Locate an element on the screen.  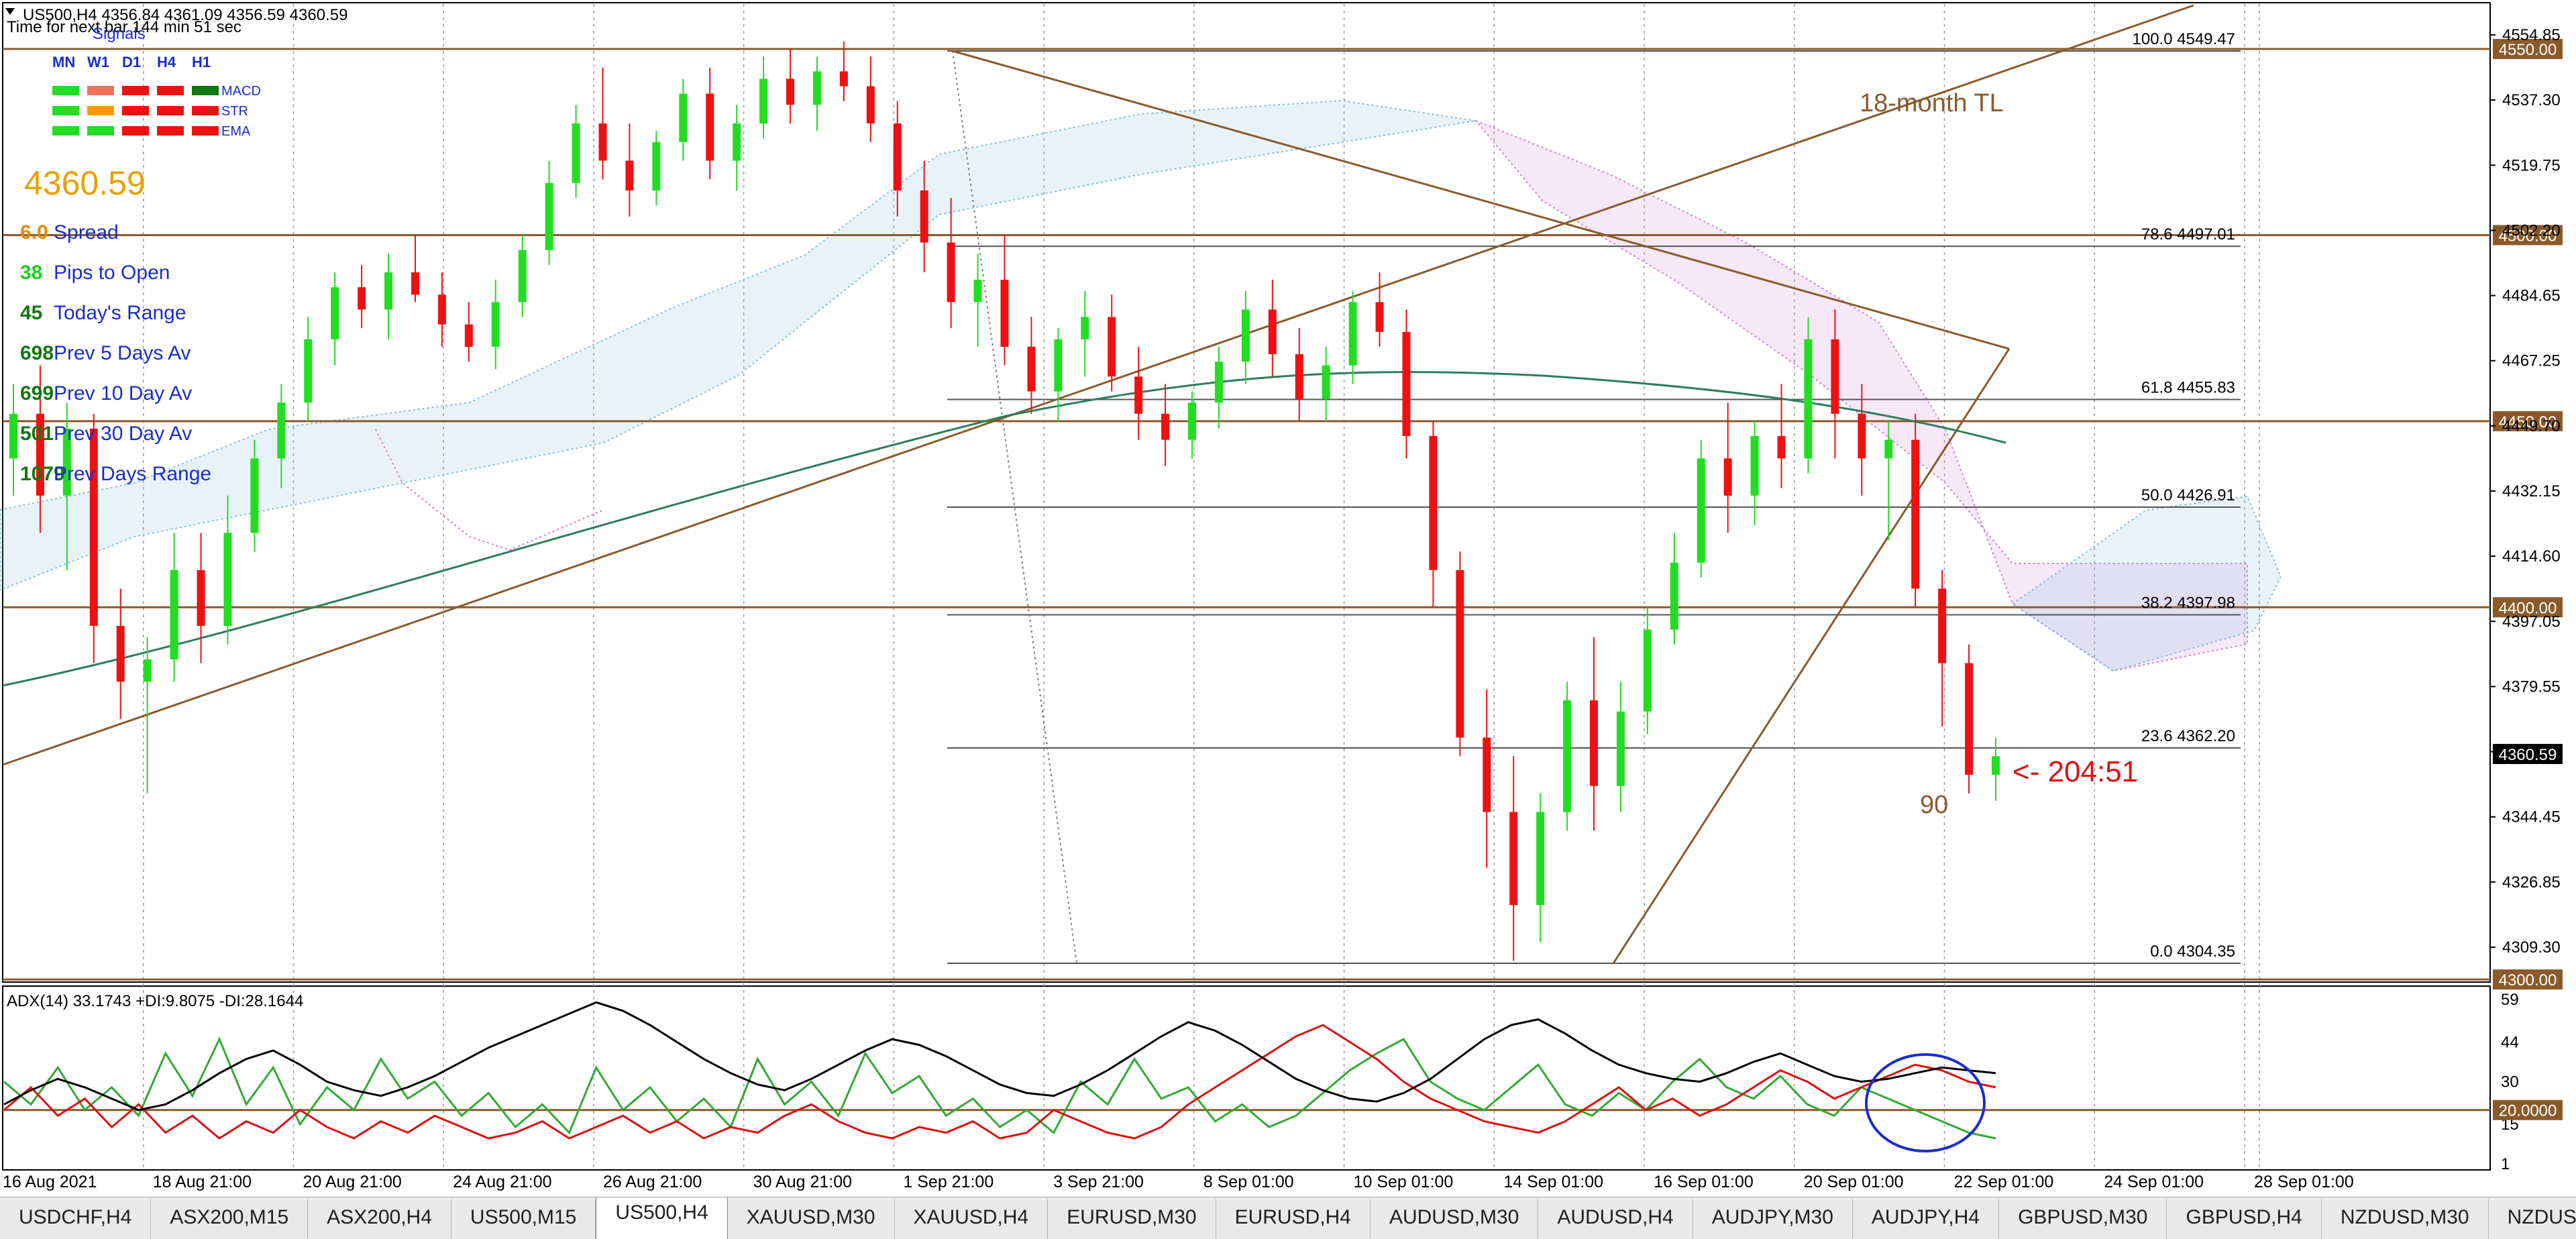
bar-timer: Time for next bar 144 min 51 sec is located at coordinates (124, 27).